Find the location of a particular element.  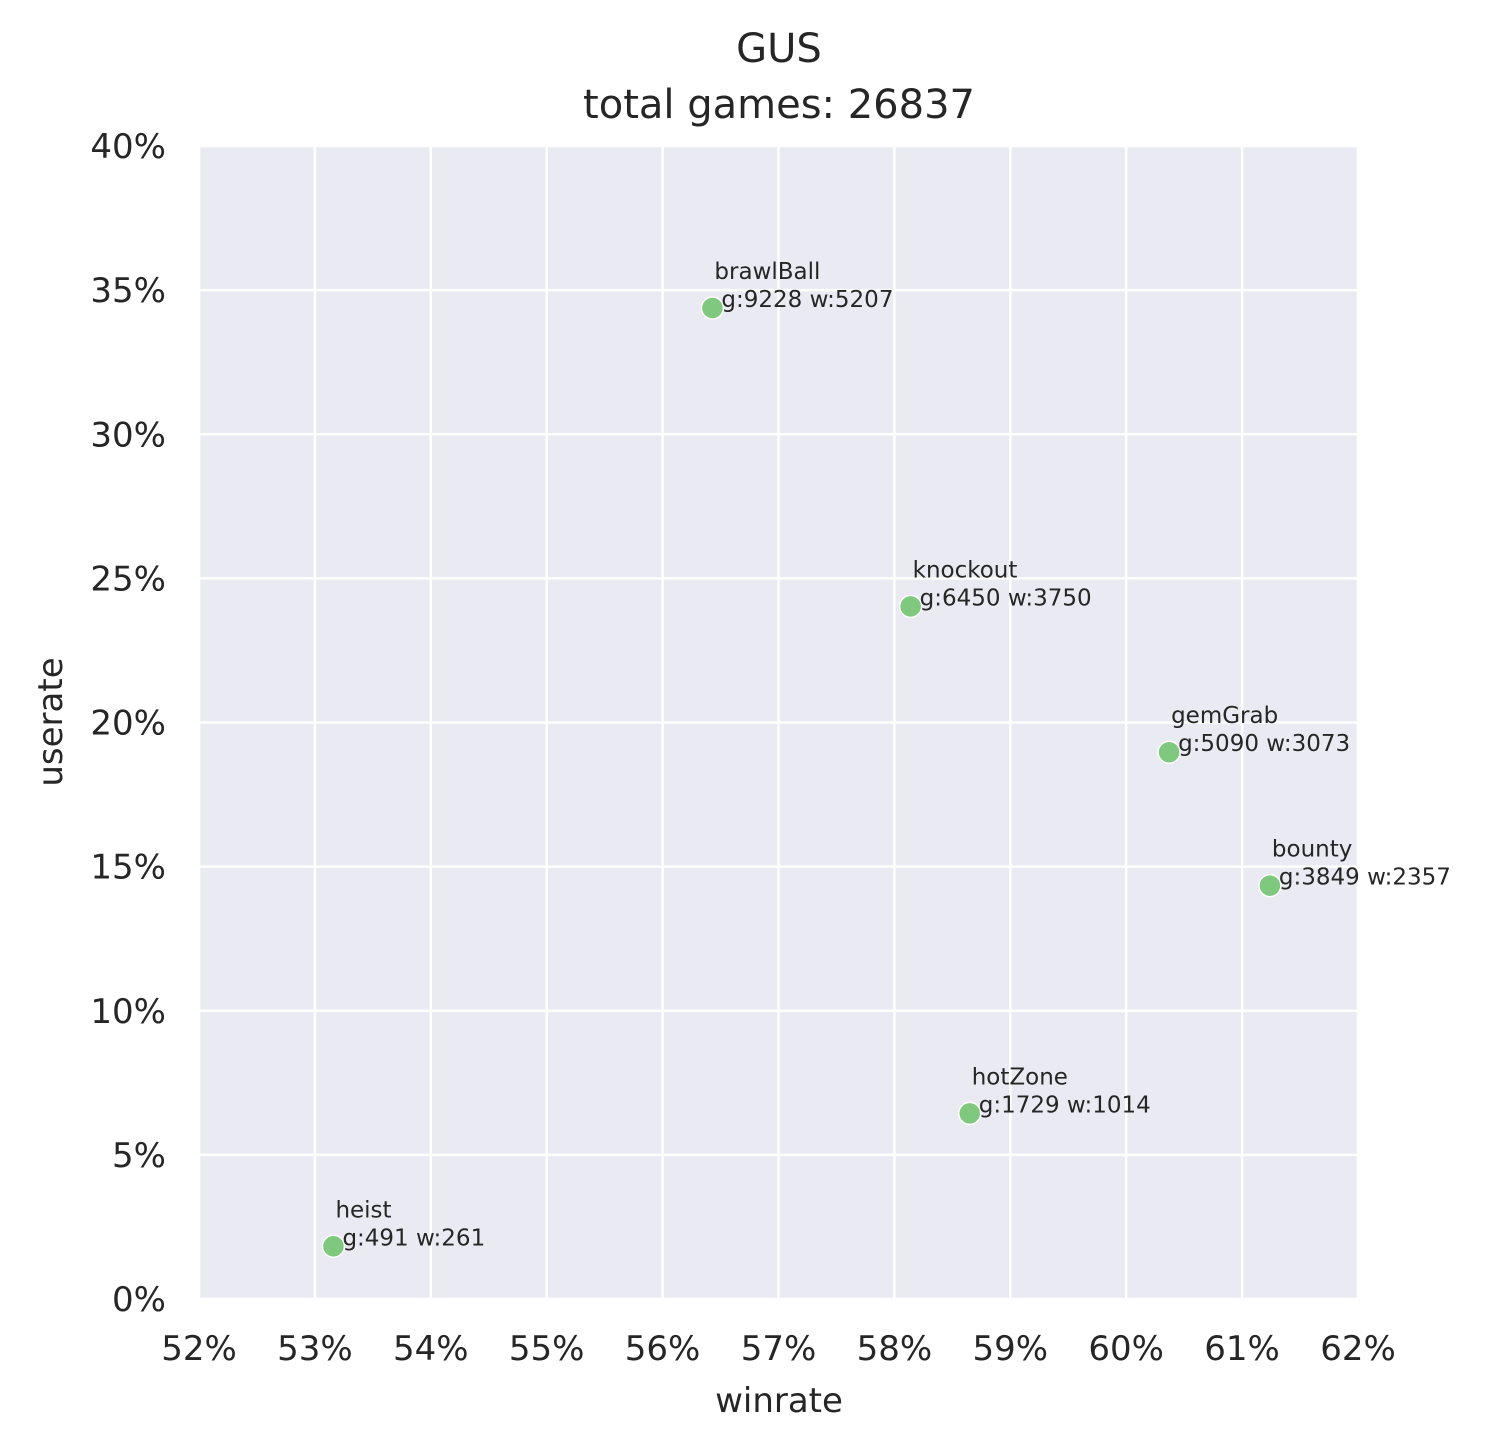

x-tick-label: 52% is located at coordinates (199, 1349).